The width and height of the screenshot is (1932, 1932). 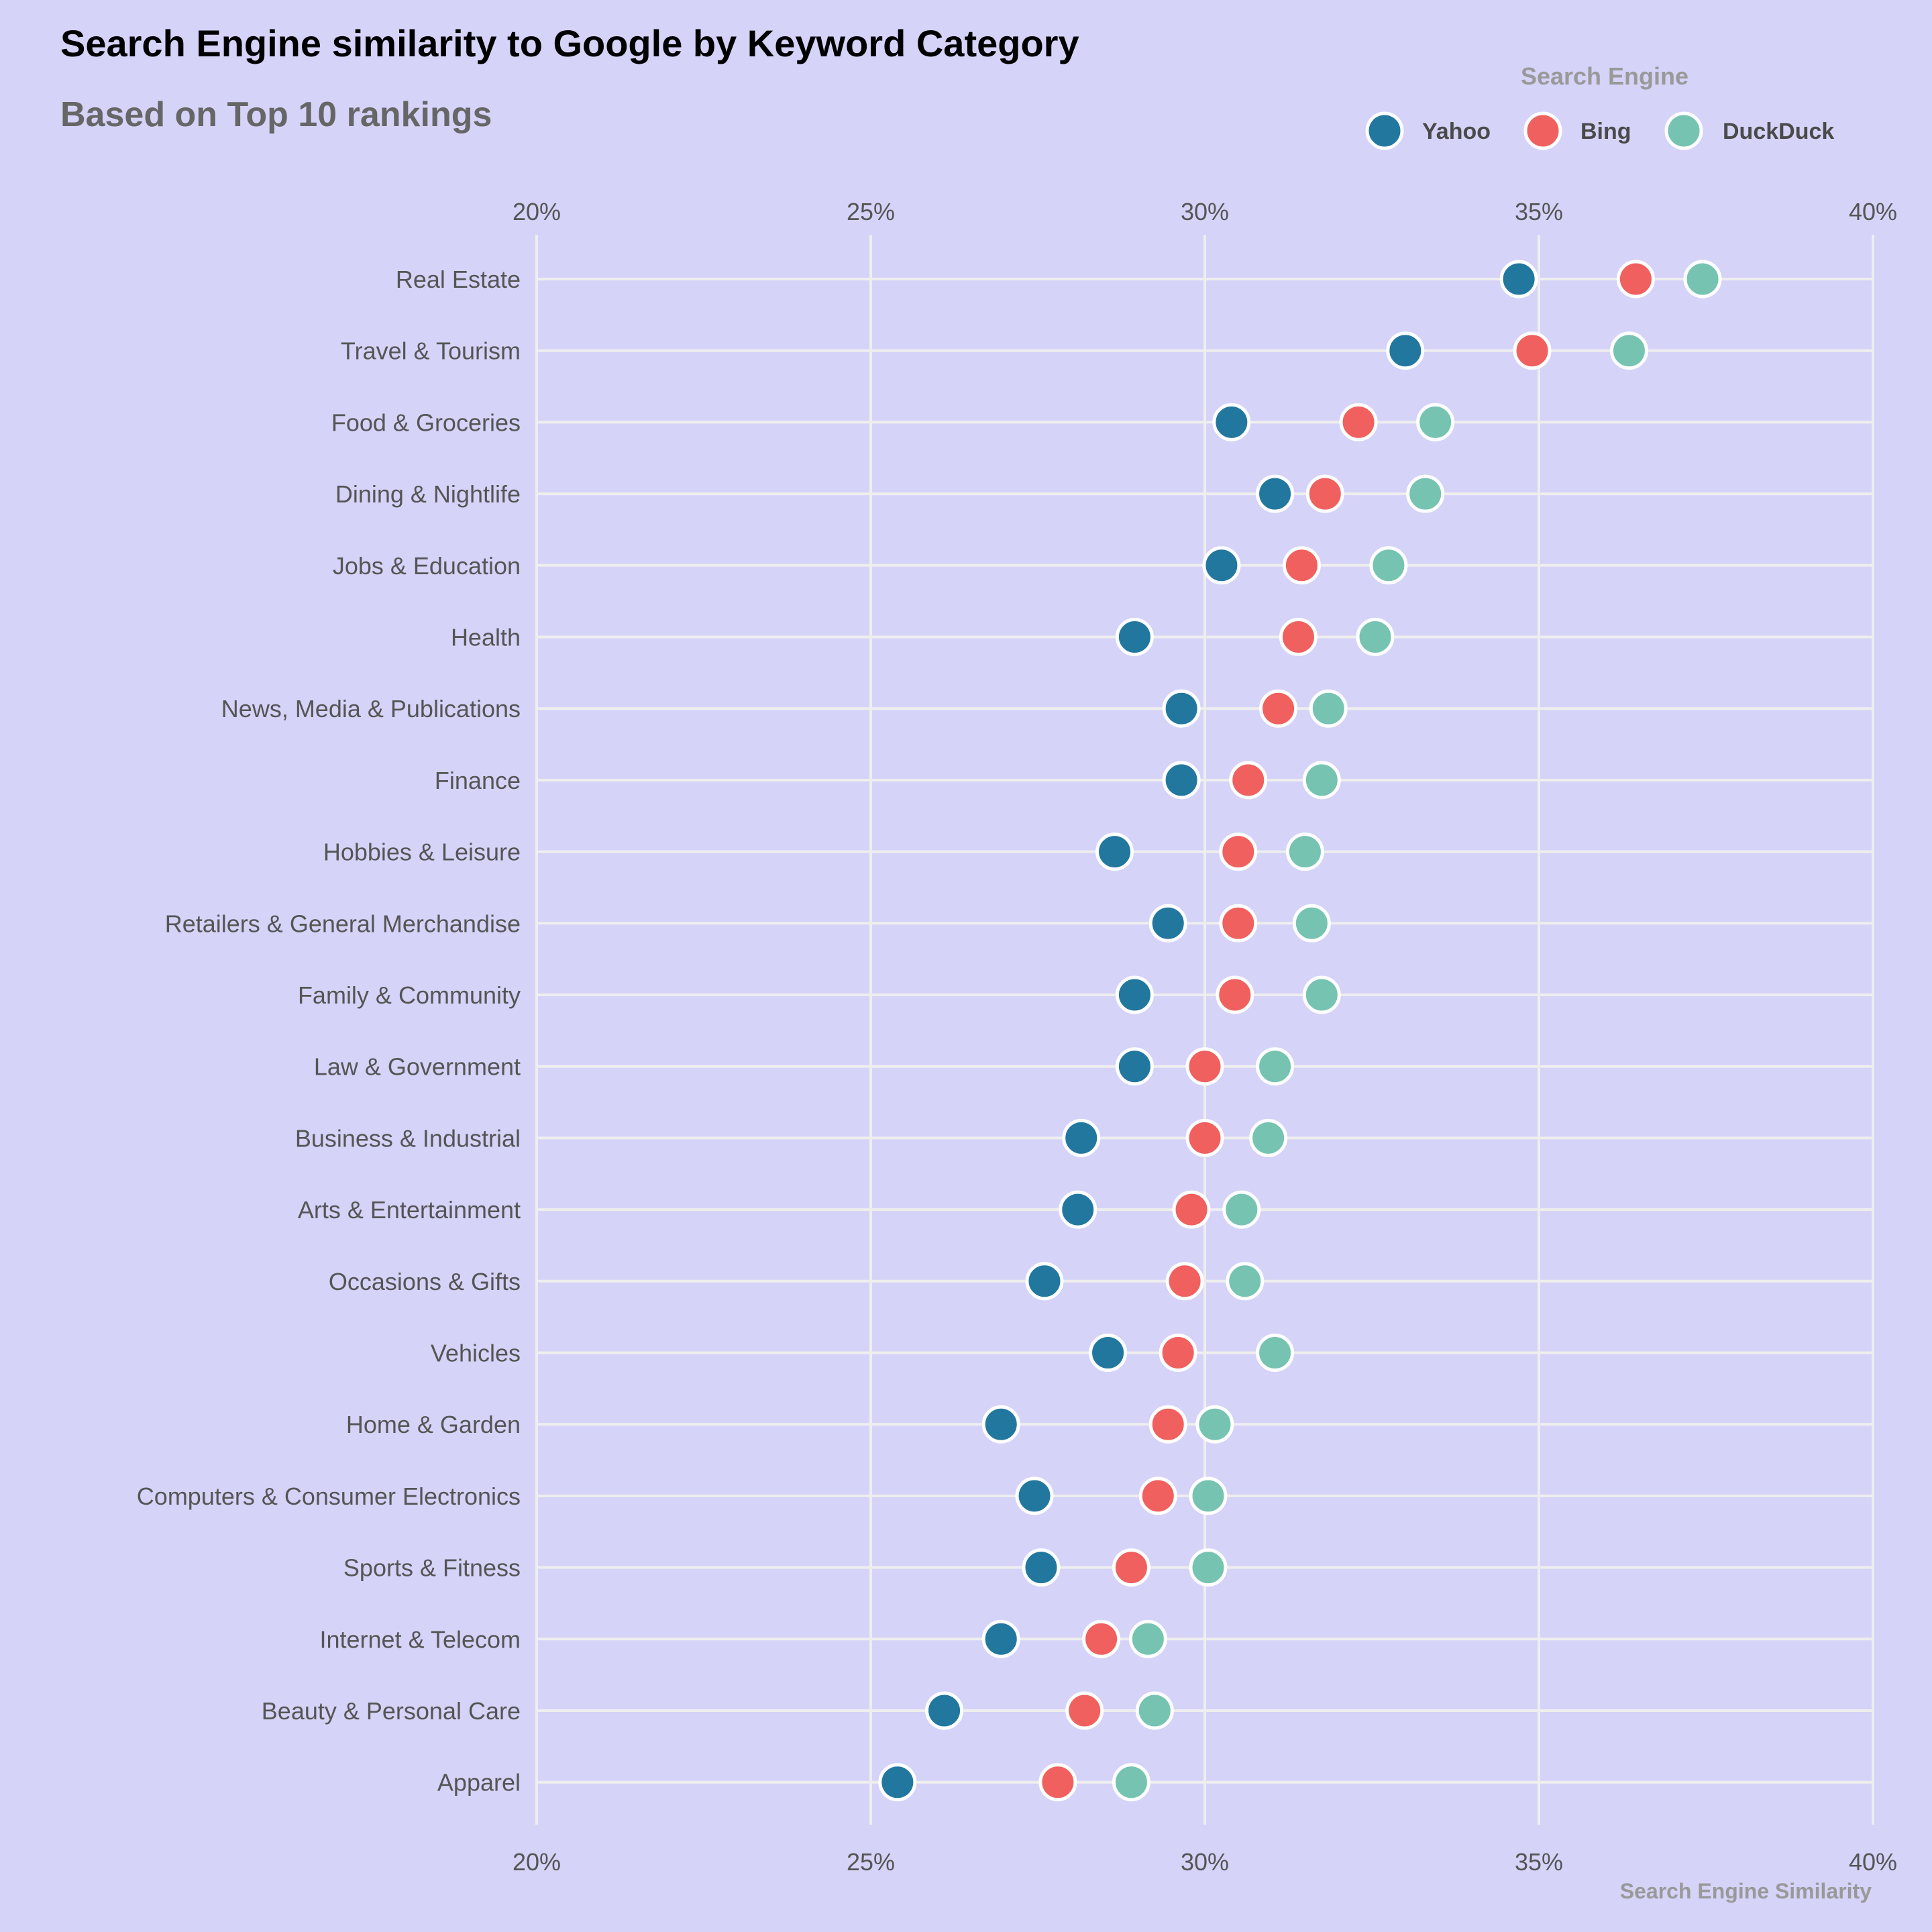 What do you see at coordinates (417, 1067) in the screenshot?
I see `category-label: Law & Government` at bounding box center [417, 1067].